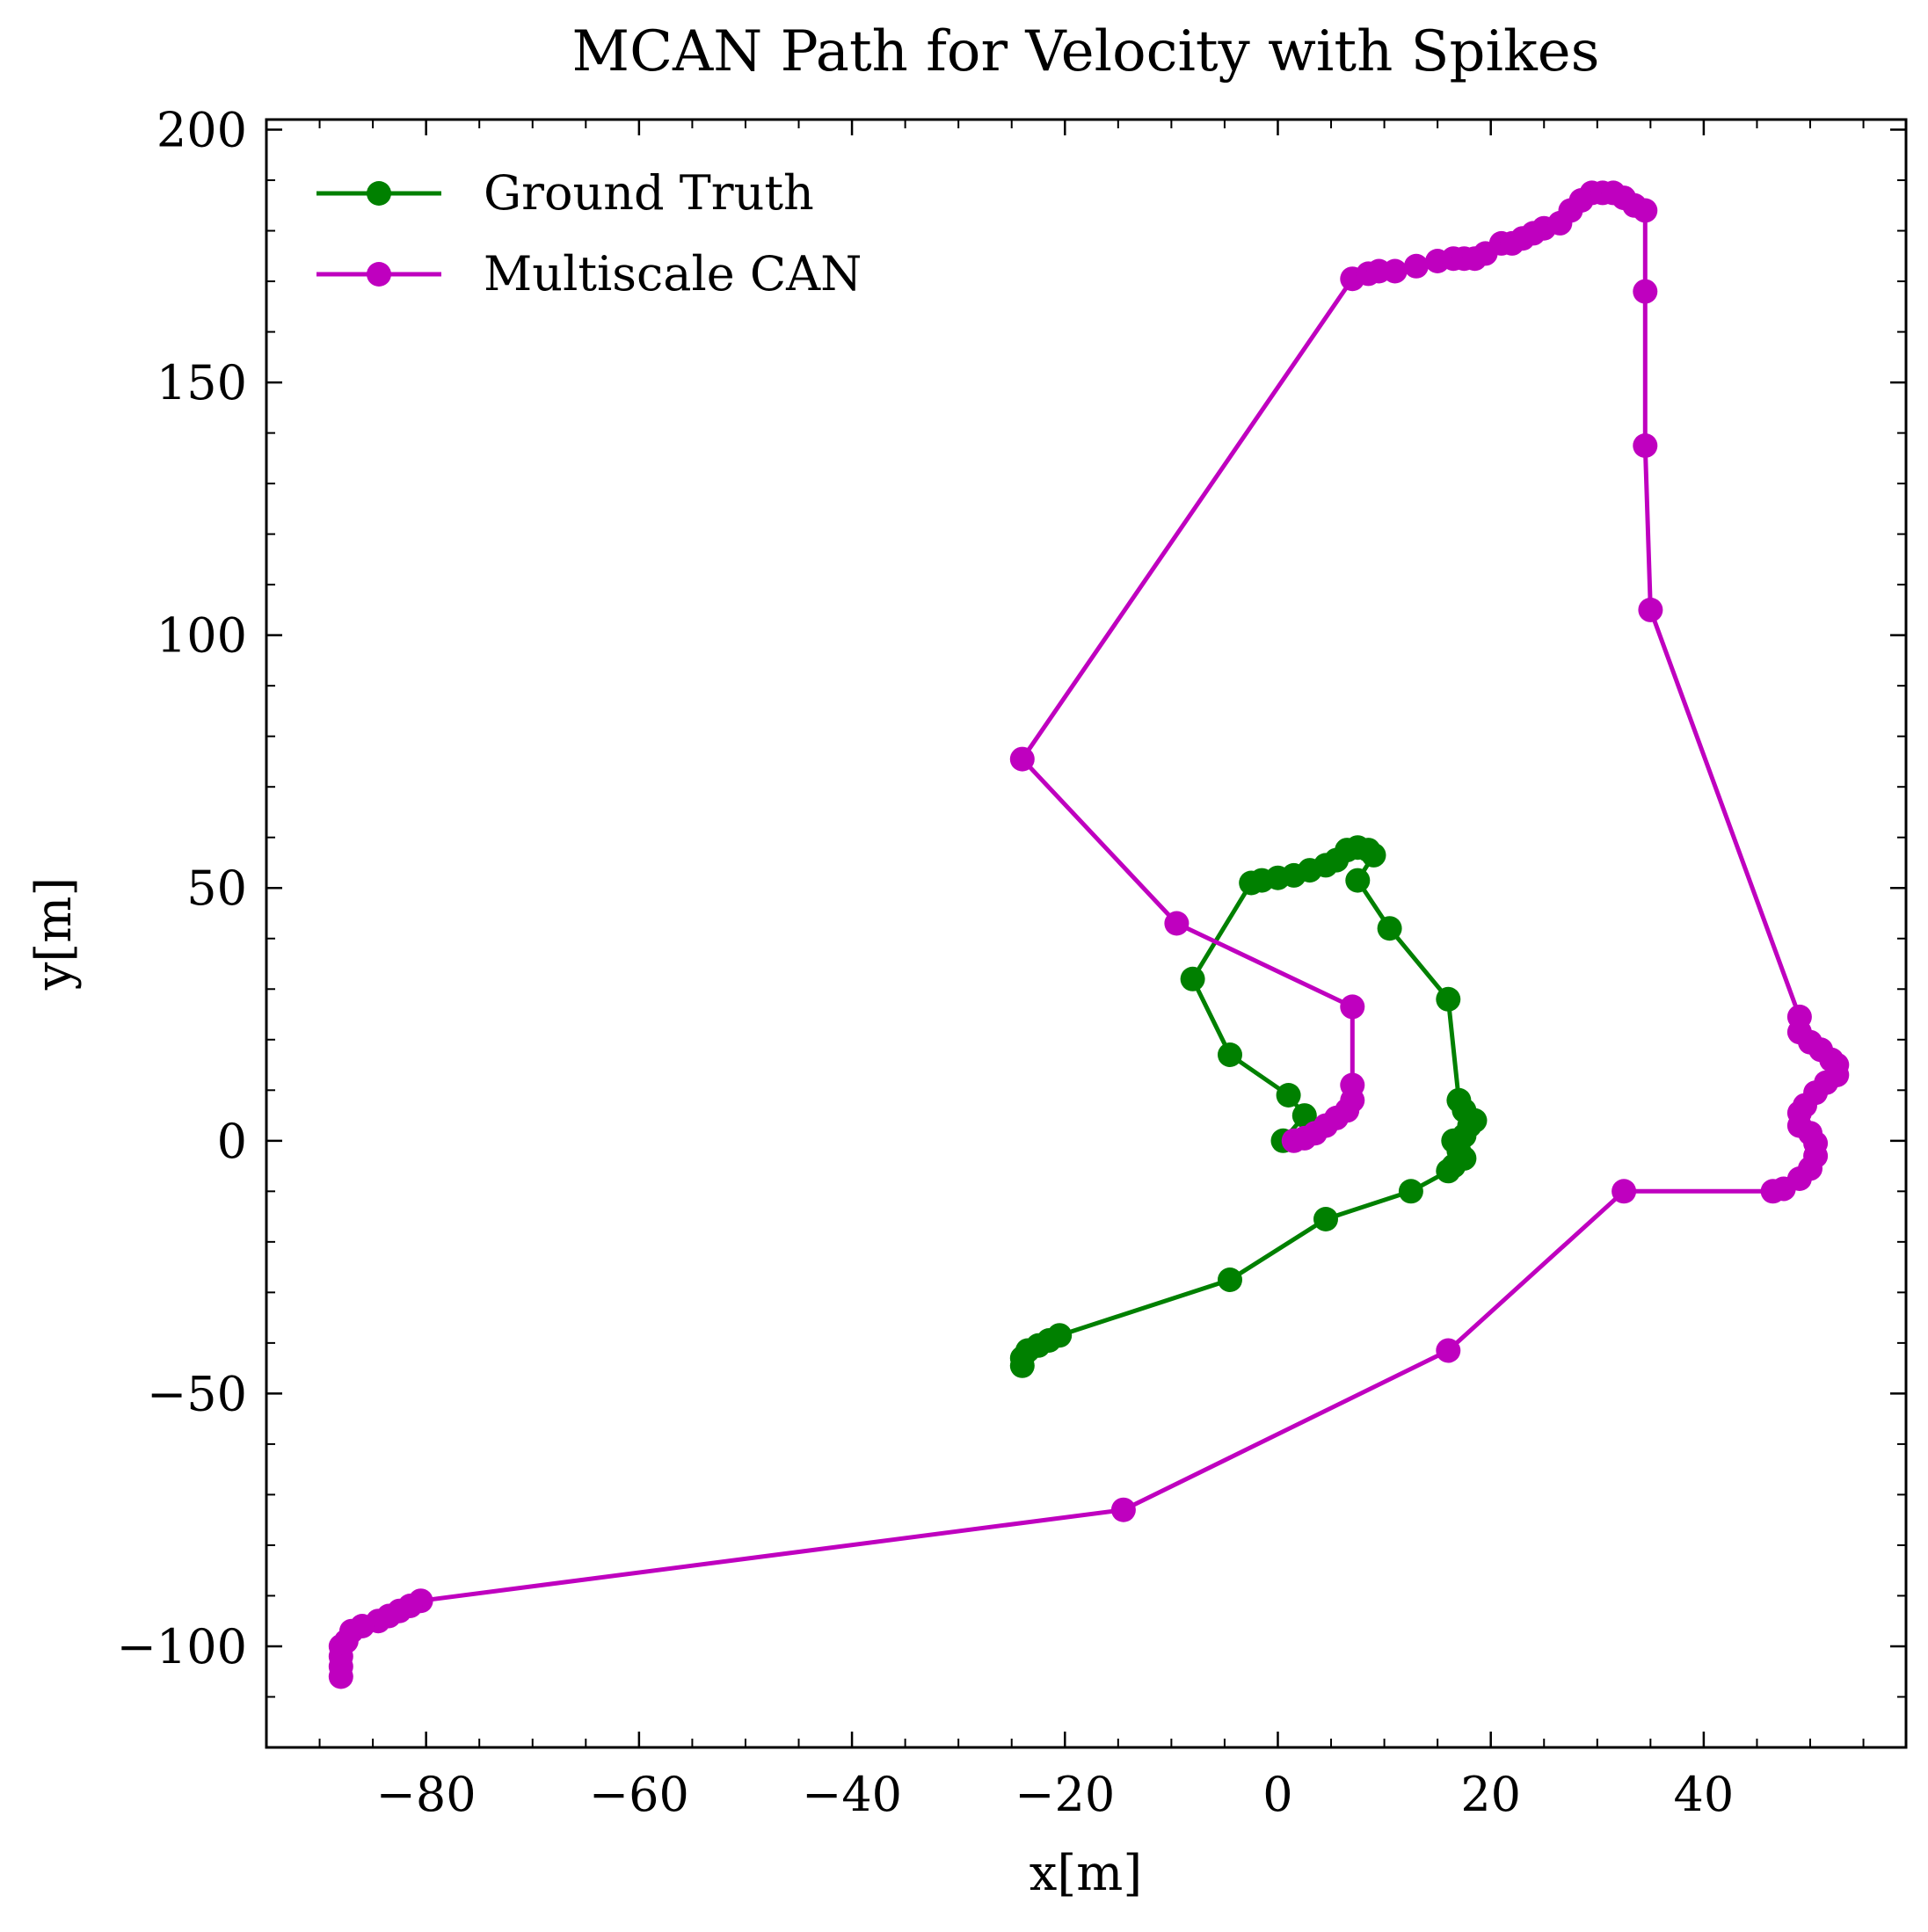 The image size is (1928, 1932). I want to click on y-tick-label: 150, so click(201, 382).